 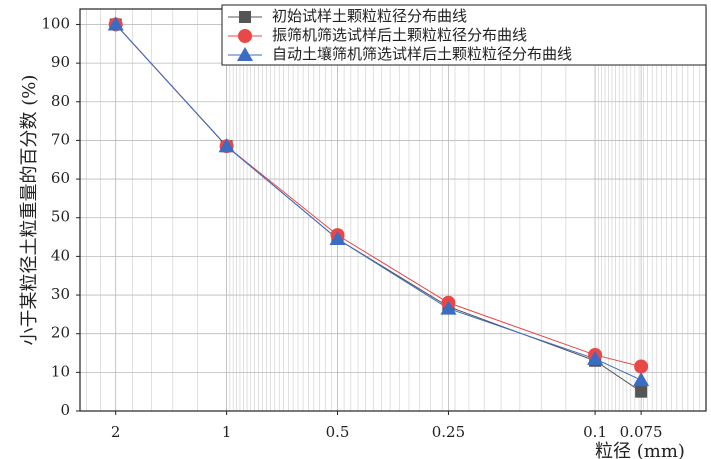 What do you see at coordinates (60, 62) in the screenshot?
I see `y-tick-label: 90` at bounding box center [60, 62].